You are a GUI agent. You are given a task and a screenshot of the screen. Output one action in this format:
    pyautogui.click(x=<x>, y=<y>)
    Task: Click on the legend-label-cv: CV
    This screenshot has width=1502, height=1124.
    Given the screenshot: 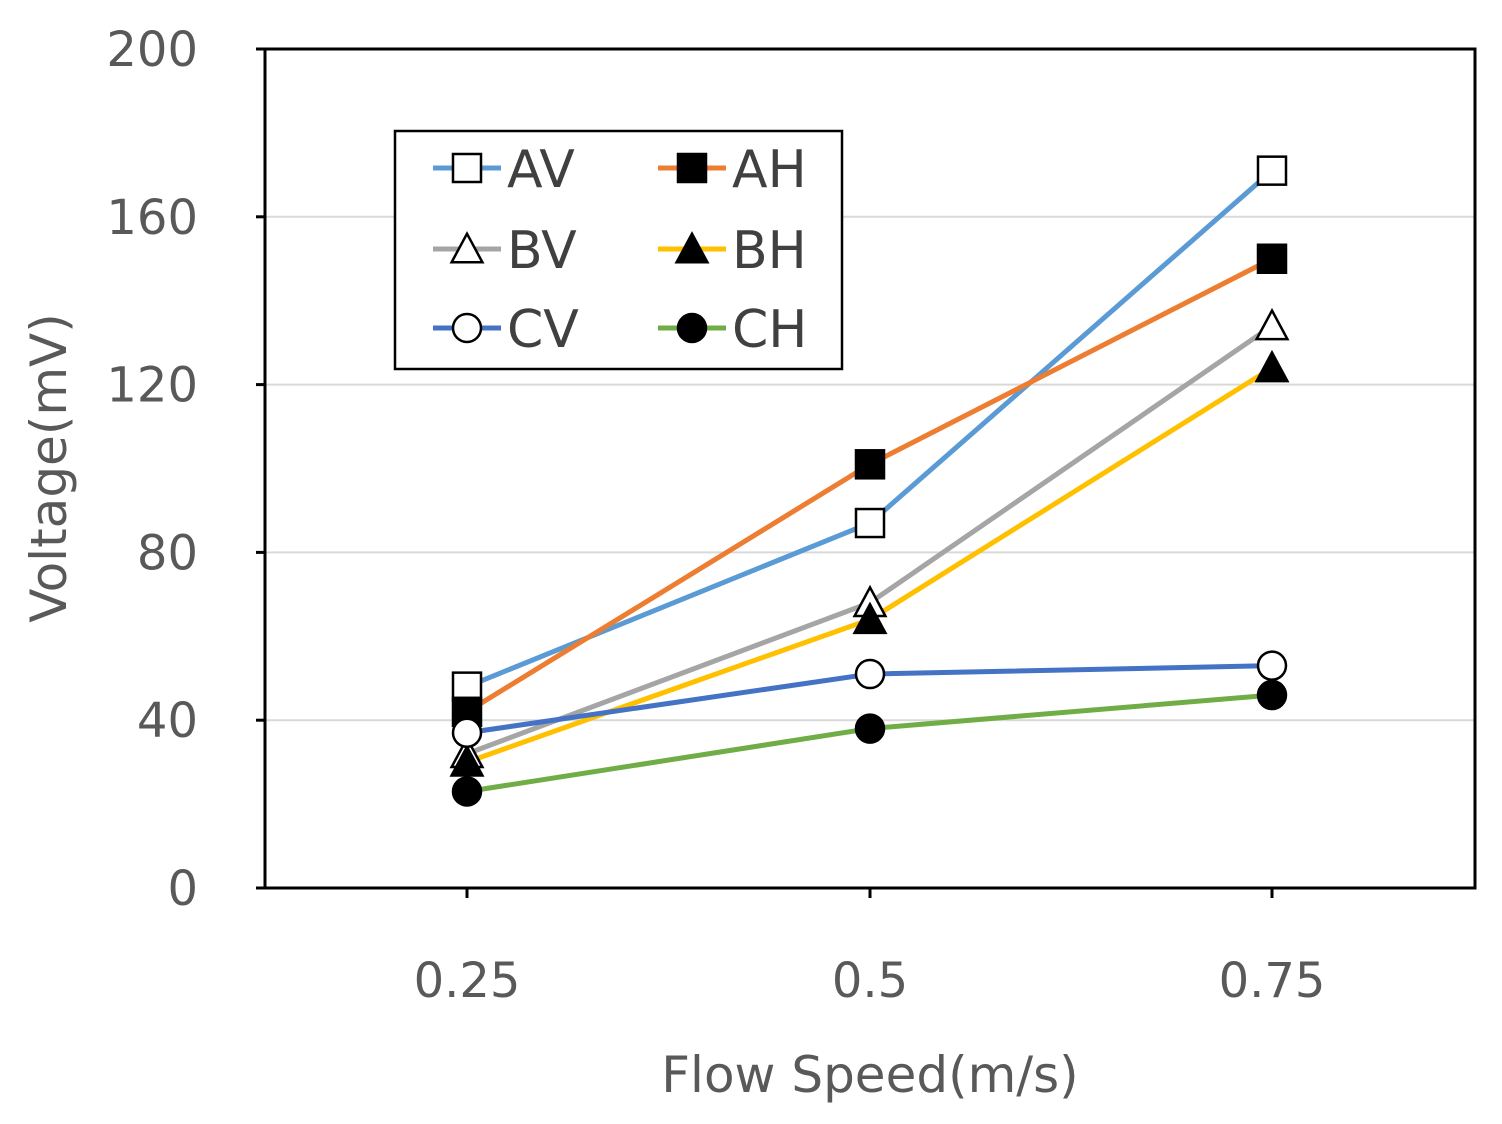 What is the action you would take?
    pyautogui.click(x=543, y=330)
    